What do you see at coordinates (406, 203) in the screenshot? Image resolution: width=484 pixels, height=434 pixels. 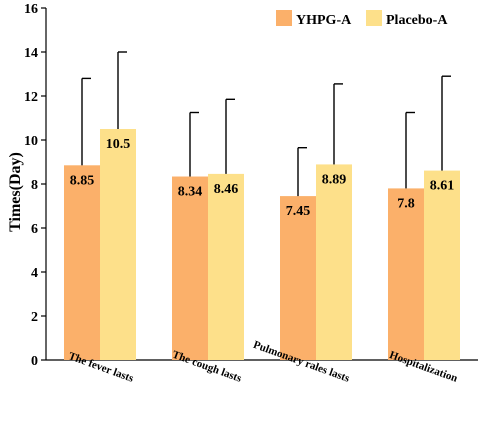 I see `data-label: 7.8` at bounding box center [406, 203].